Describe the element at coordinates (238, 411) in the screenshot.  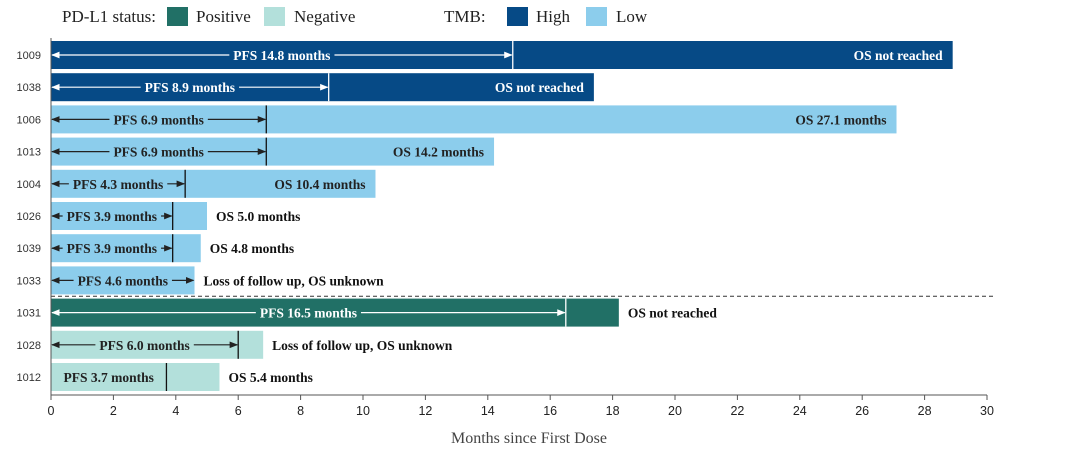
I see `x-tick-label: 6` at that location.